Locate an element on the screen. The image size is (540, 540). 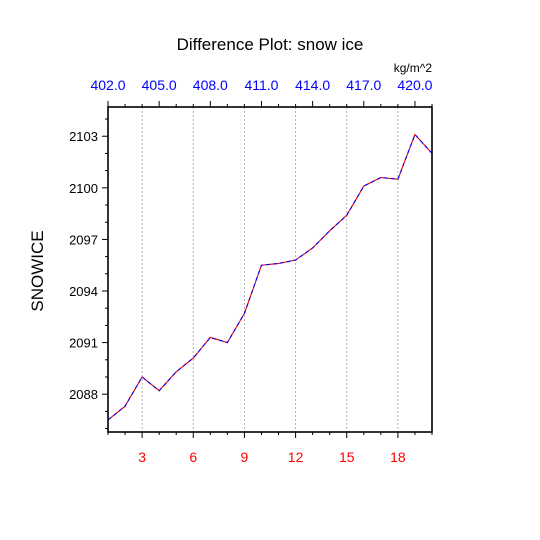
y-tick-label: 2088 is located at coordinates (83, 394).